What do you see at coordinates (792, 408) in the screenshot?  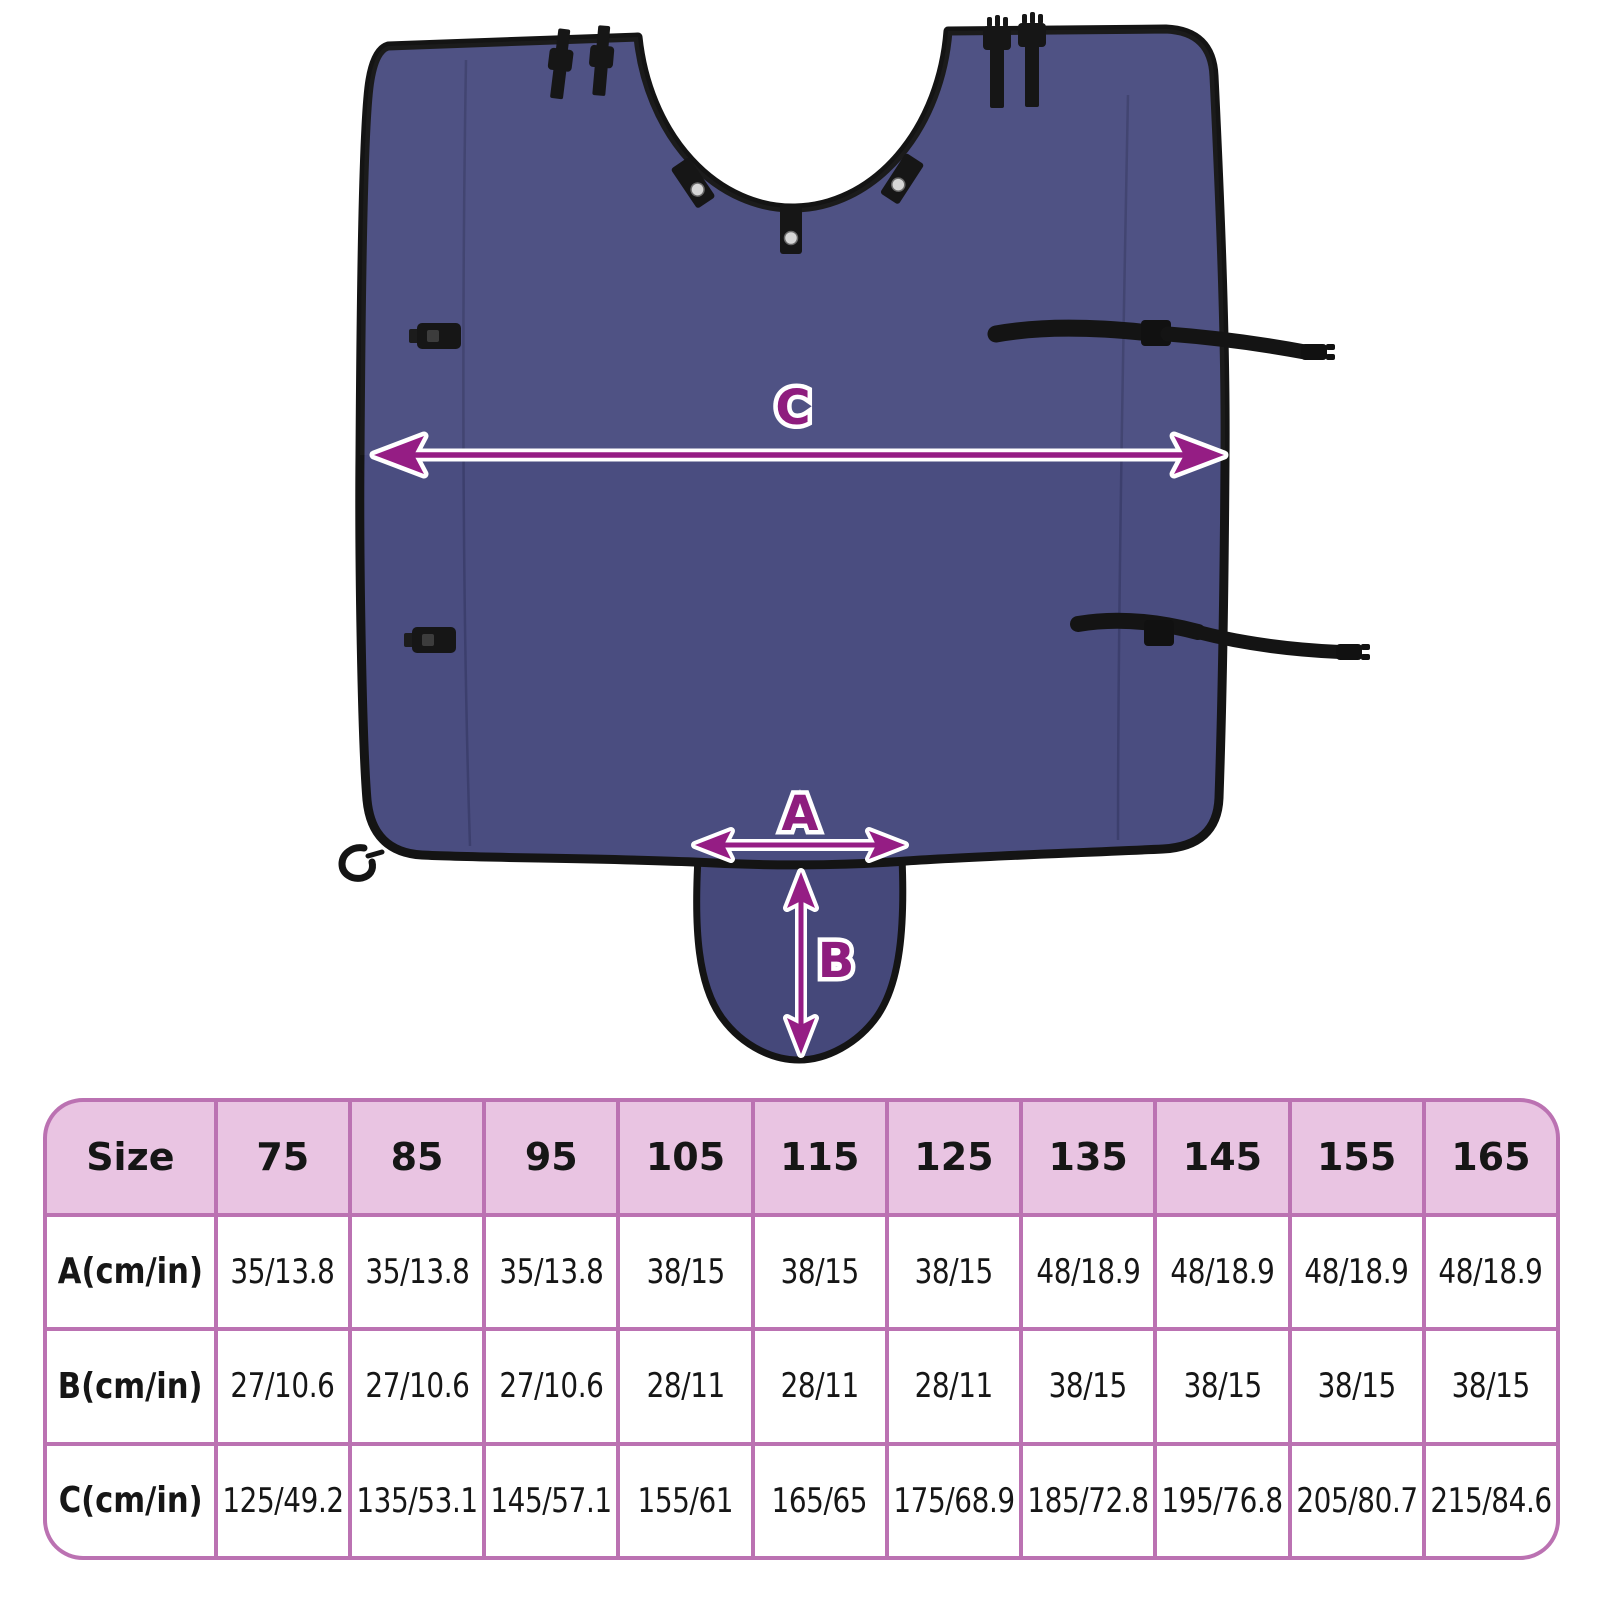 I see `dimension-label-c: C` at bounding box center [792, 408].